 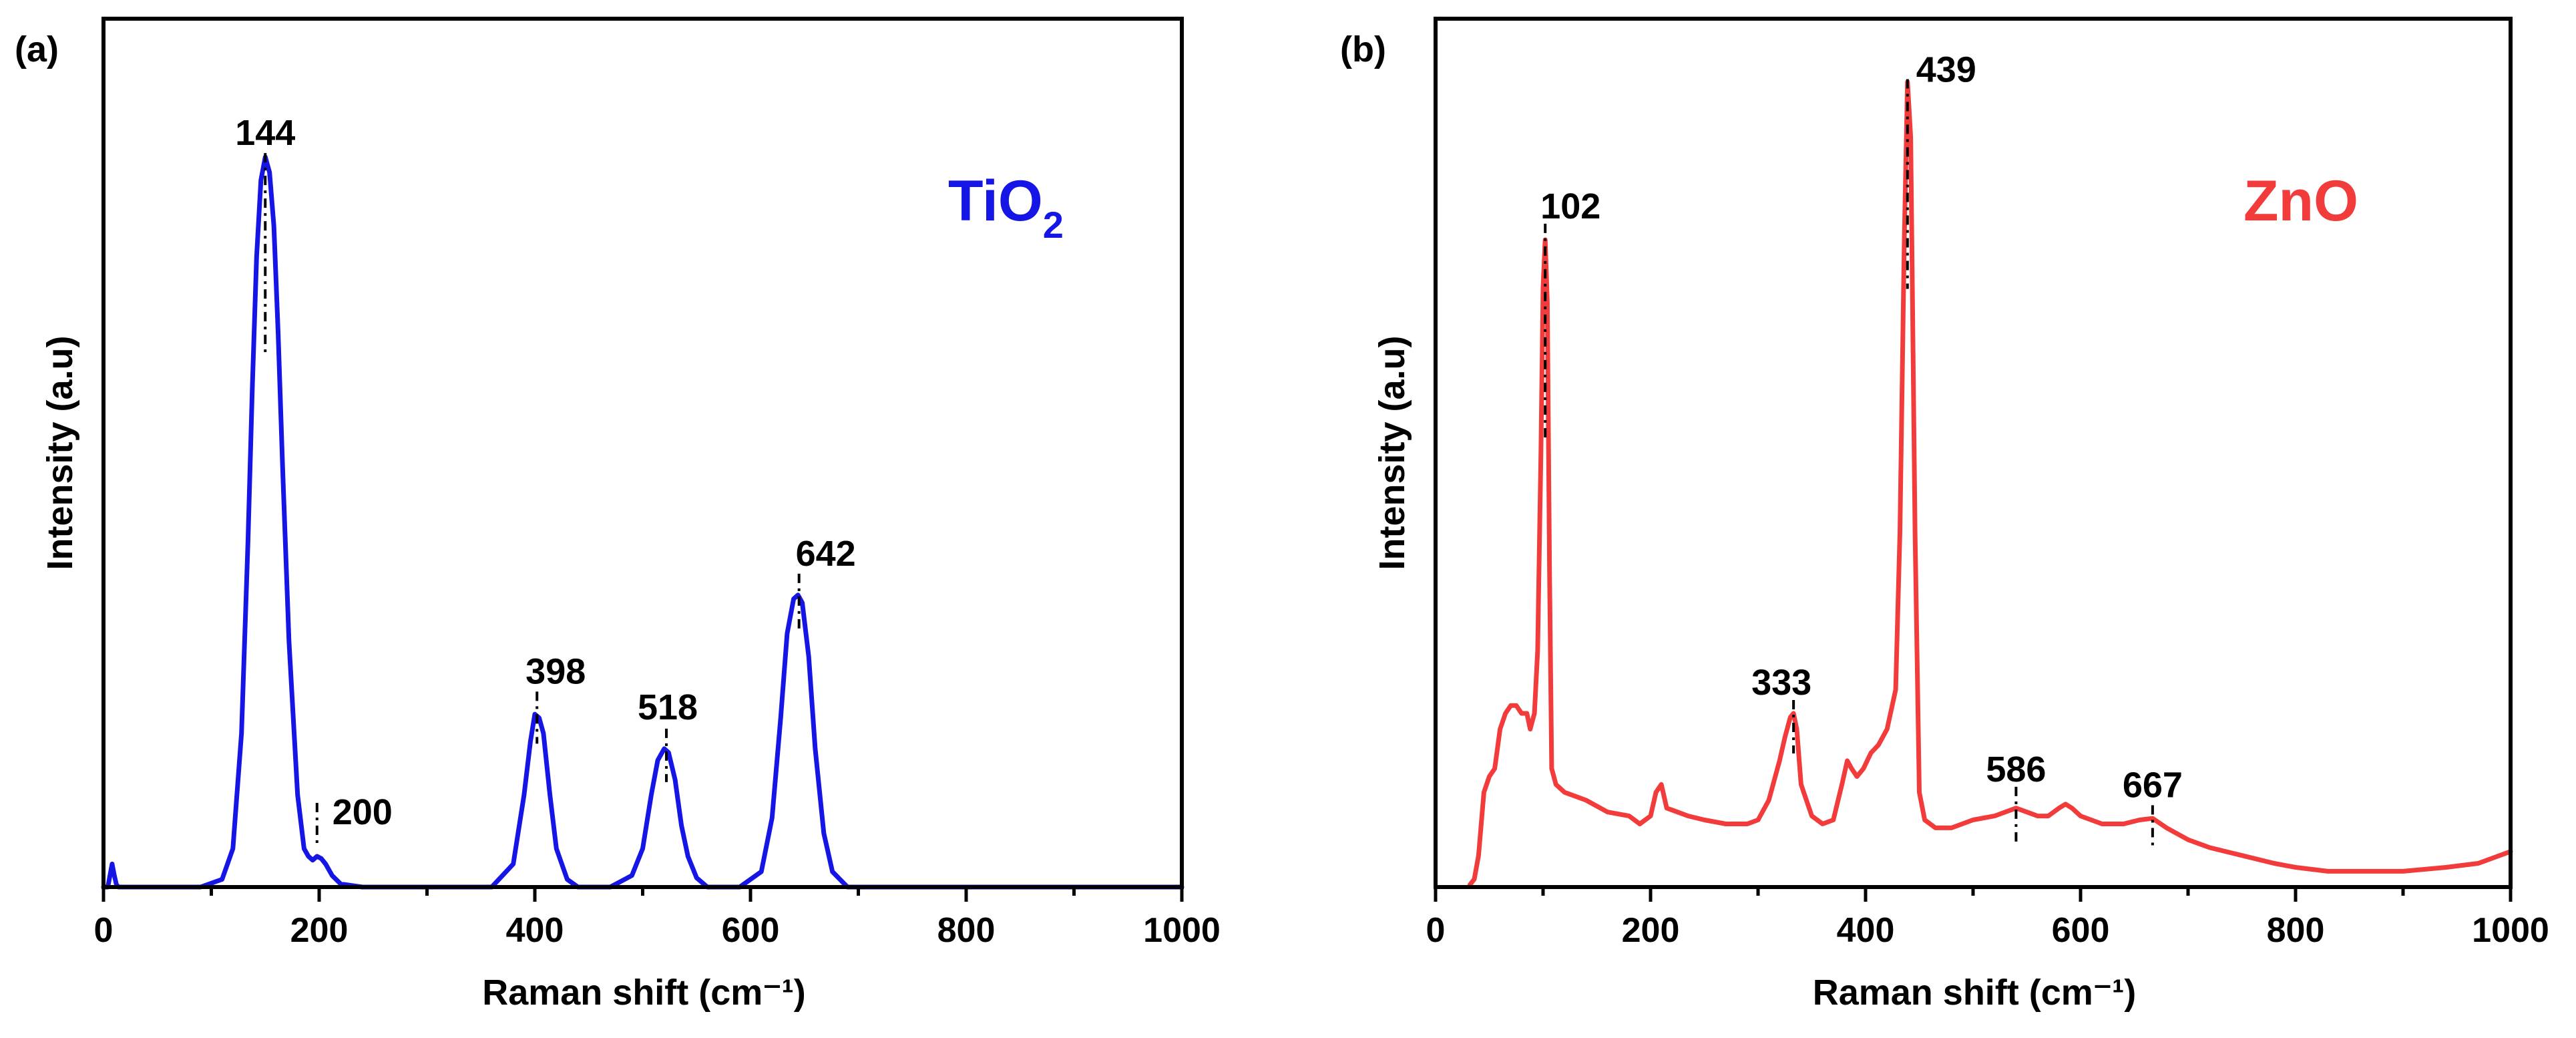 What do you see at coordinates (37, 49) in the screenshot?
I see `panel-label: (a)` at bounding box center [37, 49].